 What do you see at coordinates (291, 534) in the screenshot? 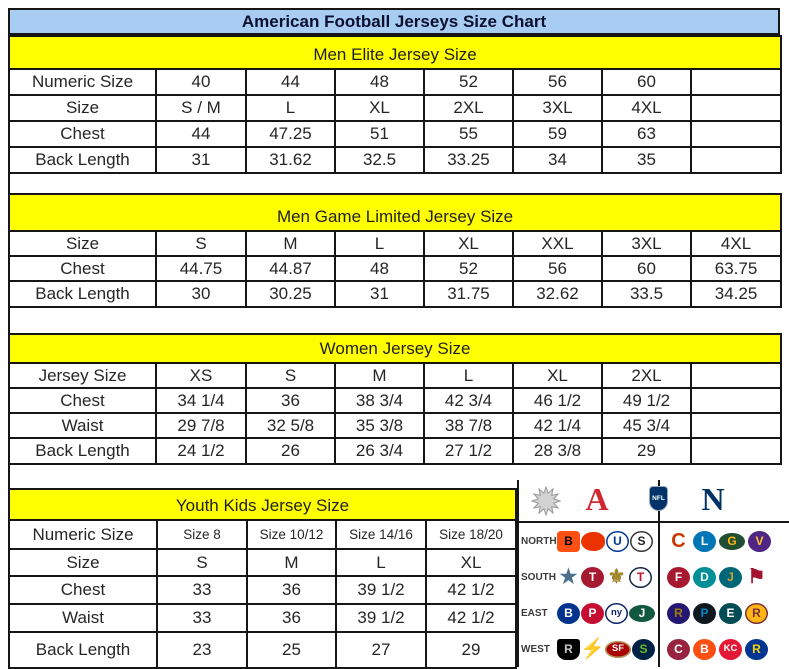
I see `cell-value: Size 10/12` at bounding box center [291, 534].